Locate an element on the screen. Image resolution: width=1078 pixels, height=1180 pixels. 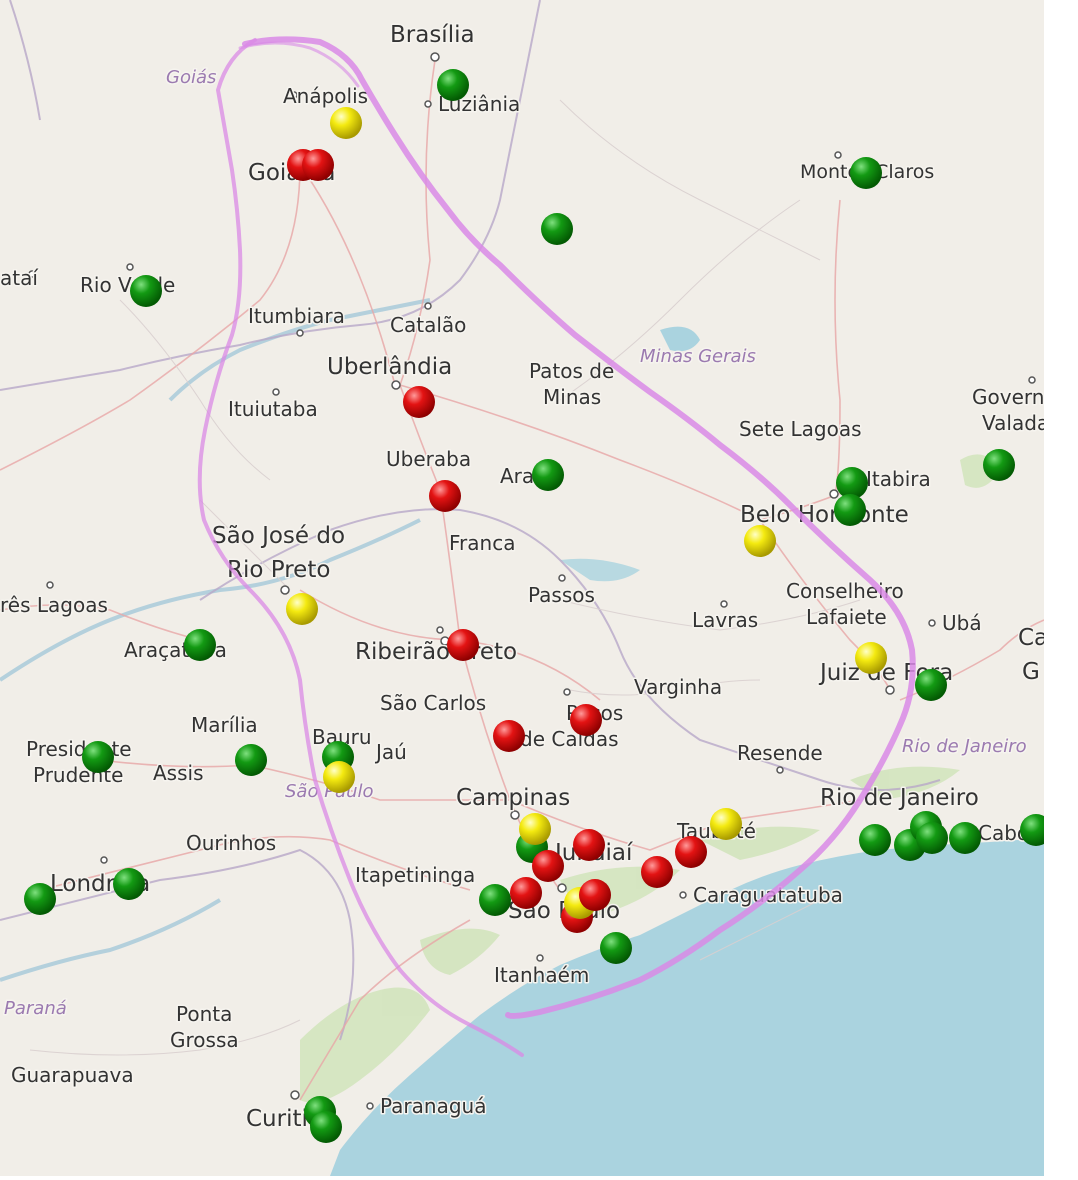
campinas-dot is located at coordinates (515, 815).